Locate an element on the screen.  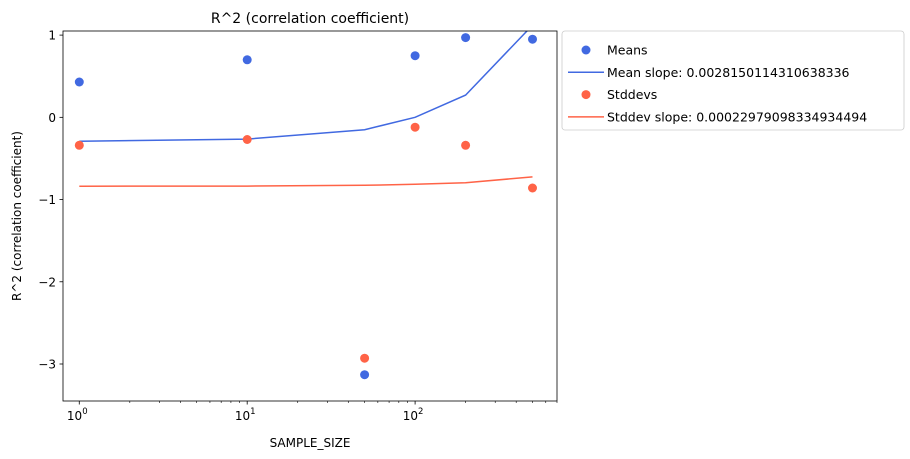
x-tick-label-2: 10² is located at coordinates (413, 415).